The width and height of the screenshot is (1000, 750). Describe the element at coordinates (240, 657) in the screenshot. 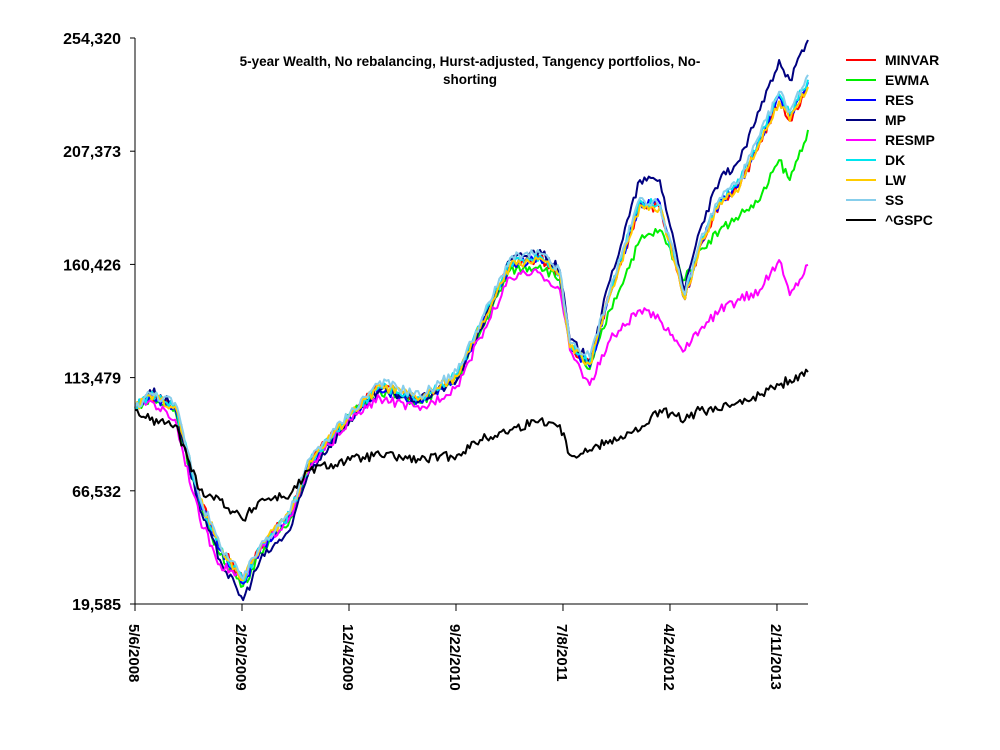

I see `x-tick-label: 2/20/2009` at that location.